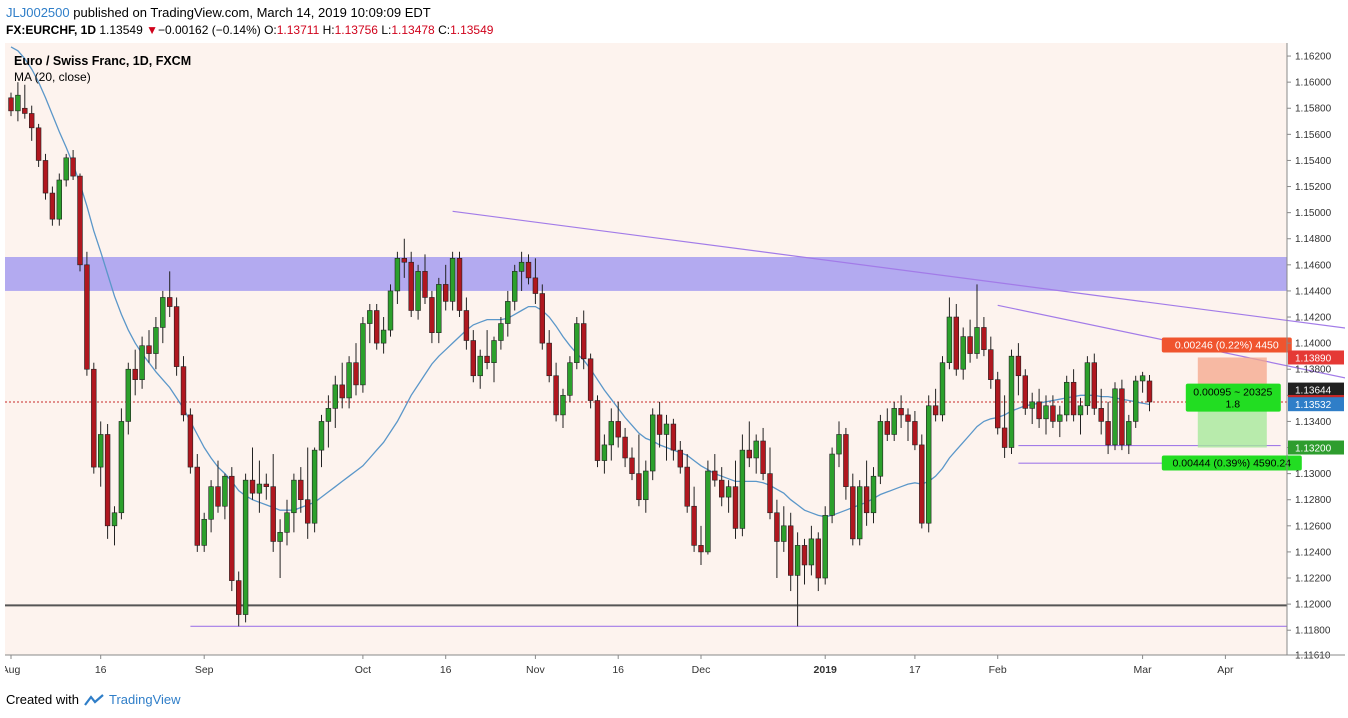 The width and height of the screenshot is (1348, 718). What do you see at coordinates (270, 30) in the screenshot?
I see `open-label: O:` at bounding box center [270, 30].